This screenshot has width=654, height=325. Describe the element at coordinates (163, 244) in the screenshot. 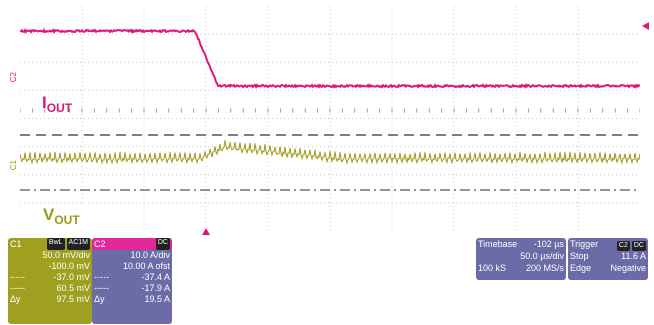

I see `c2-coupling-badge: DC` at that location.